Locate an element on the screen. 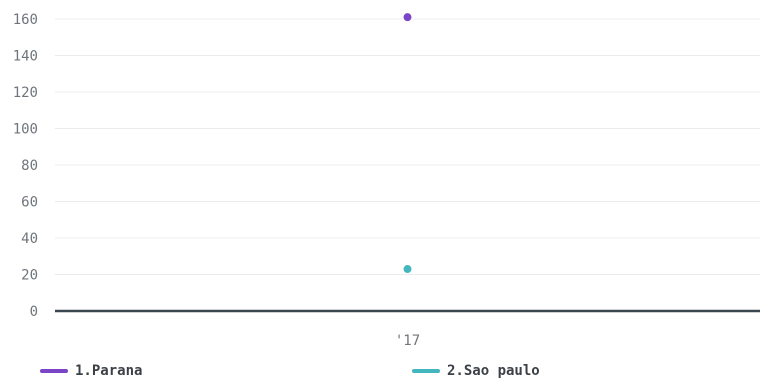 The image size is (761, 382). x-tick-label: '17 is located at coordinates (407, 341).